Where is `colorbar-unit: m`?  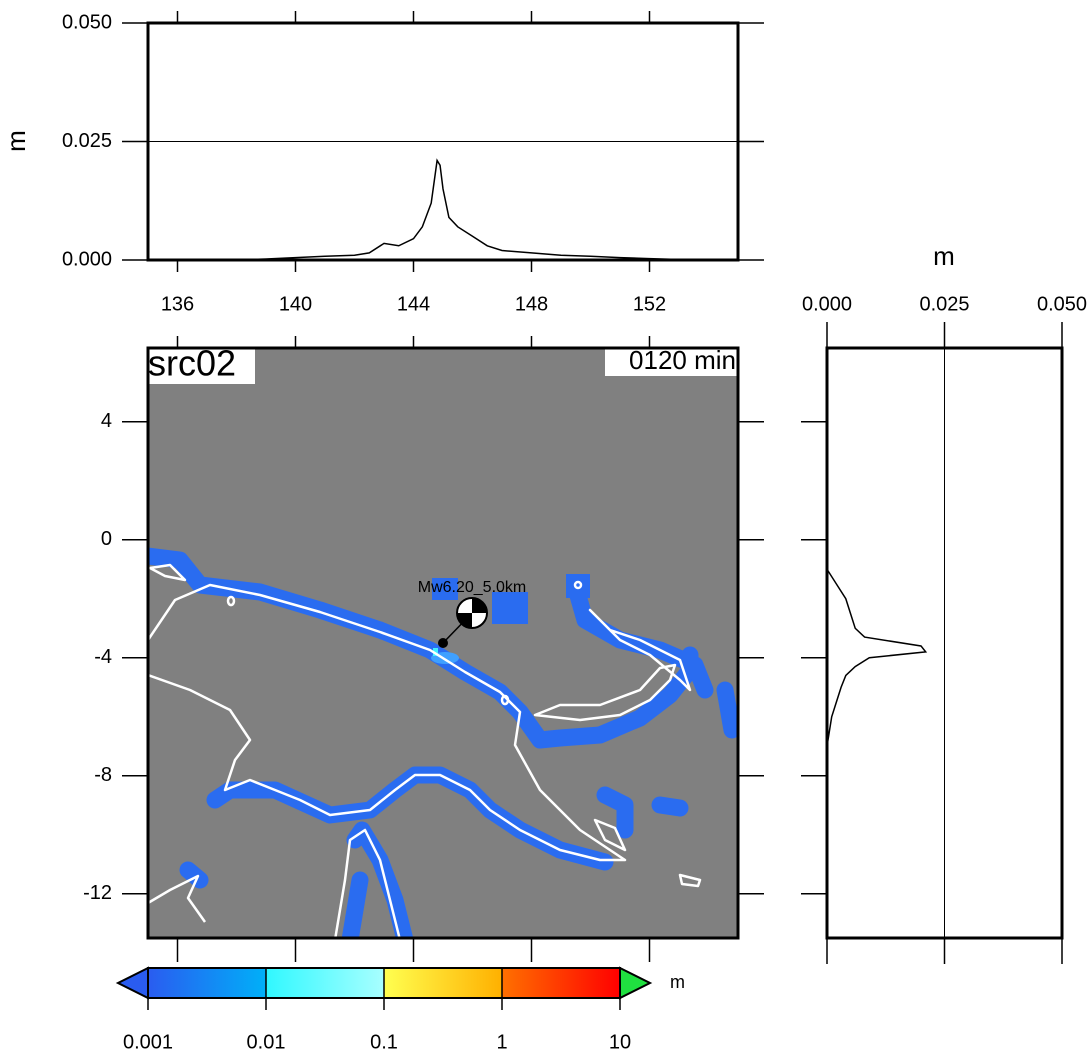
colorbar-unit: m is located at coordinates (677, 982).